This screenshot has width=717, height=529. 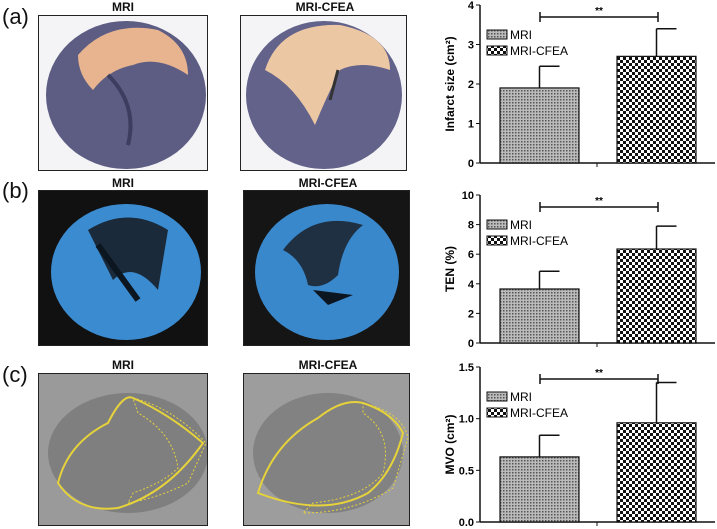 I want to click on y-axis-label: Infarct size (cm²), so click(x=450, y=83).